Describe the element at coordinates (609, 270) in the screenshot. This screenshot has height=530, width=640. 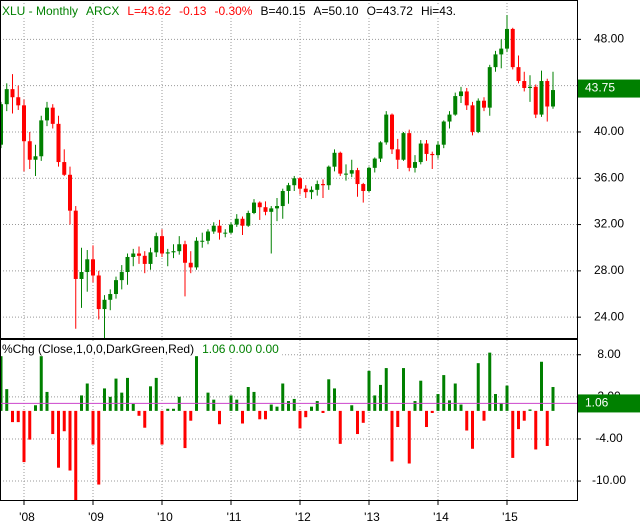
I see `y-tick-label: 28.00` at that location.